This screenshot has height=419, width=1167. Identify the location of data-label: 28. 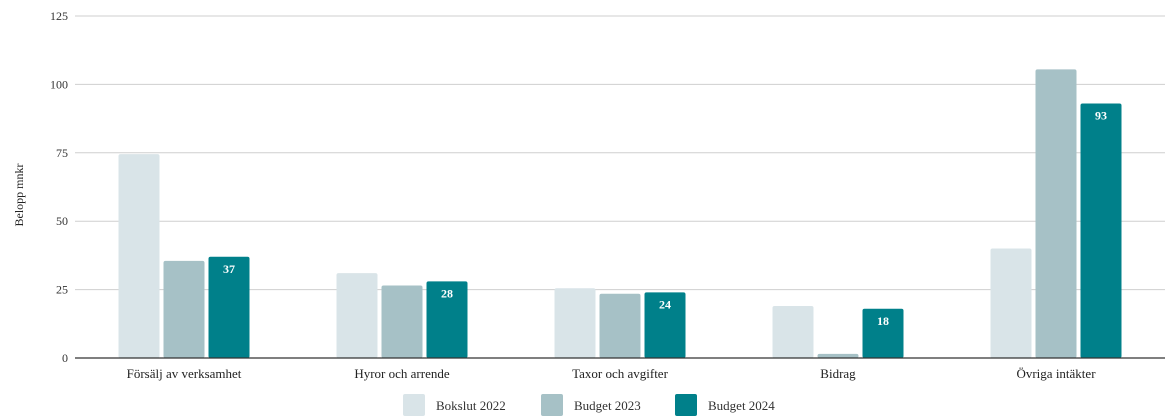
(447, 293).